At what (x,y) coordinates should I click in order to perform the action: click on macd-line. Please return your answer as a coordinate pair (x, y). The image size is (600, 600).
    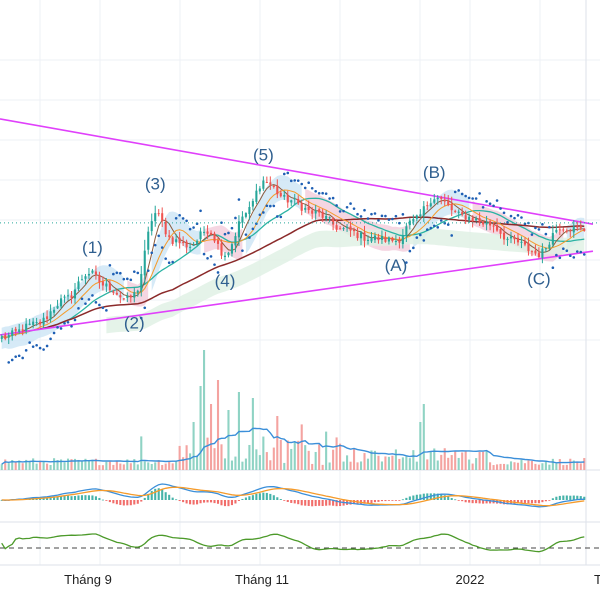
    Looking at the image, I should click on (293, 495).